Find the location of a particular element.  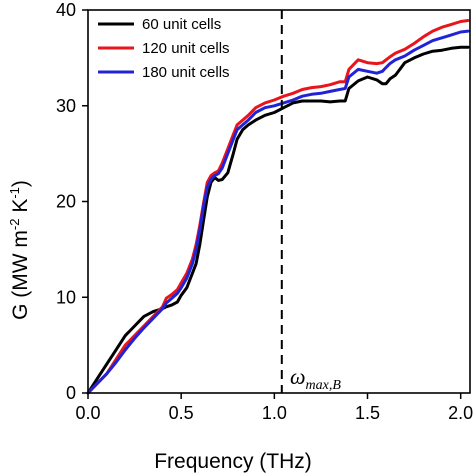

x-tick-label: 1.0 is located at coordinates (274, 413).